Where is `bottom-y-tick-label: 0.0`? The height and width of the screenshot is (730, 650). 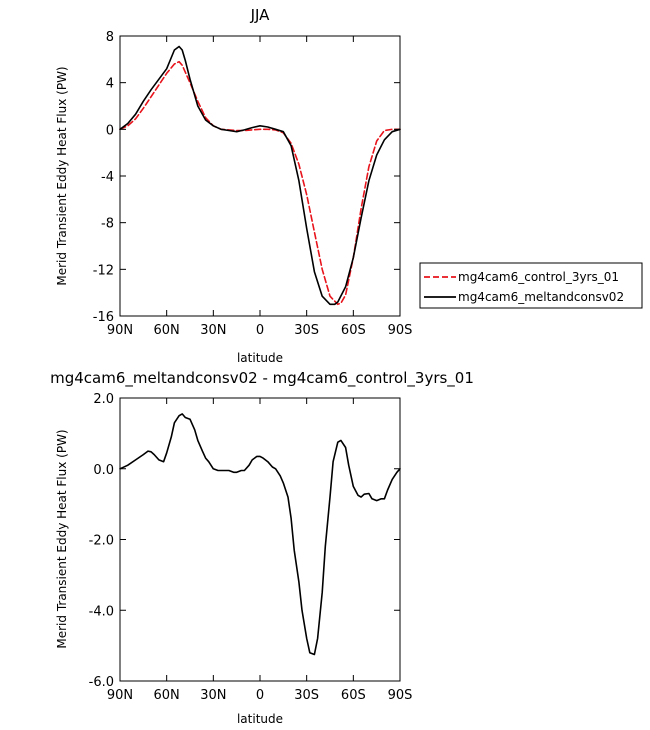 bottom-y-tick-label: 0.0 is located at coordinates (103, 470).